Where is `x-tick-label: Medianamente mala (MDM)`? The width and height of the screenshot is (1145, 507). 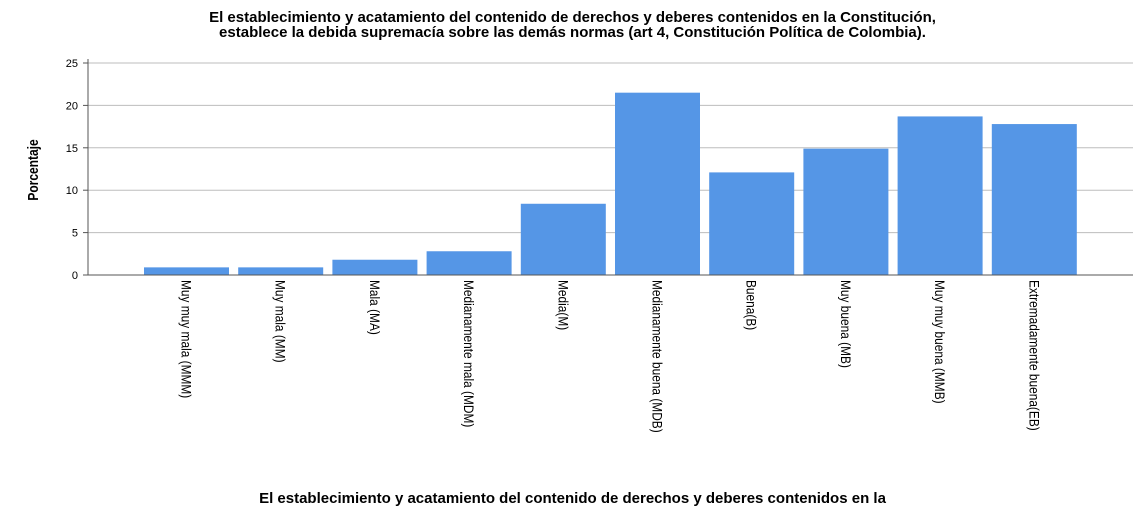 x-tick-label: Medianamente mala (MDM) is located at coordinates (469, 353).